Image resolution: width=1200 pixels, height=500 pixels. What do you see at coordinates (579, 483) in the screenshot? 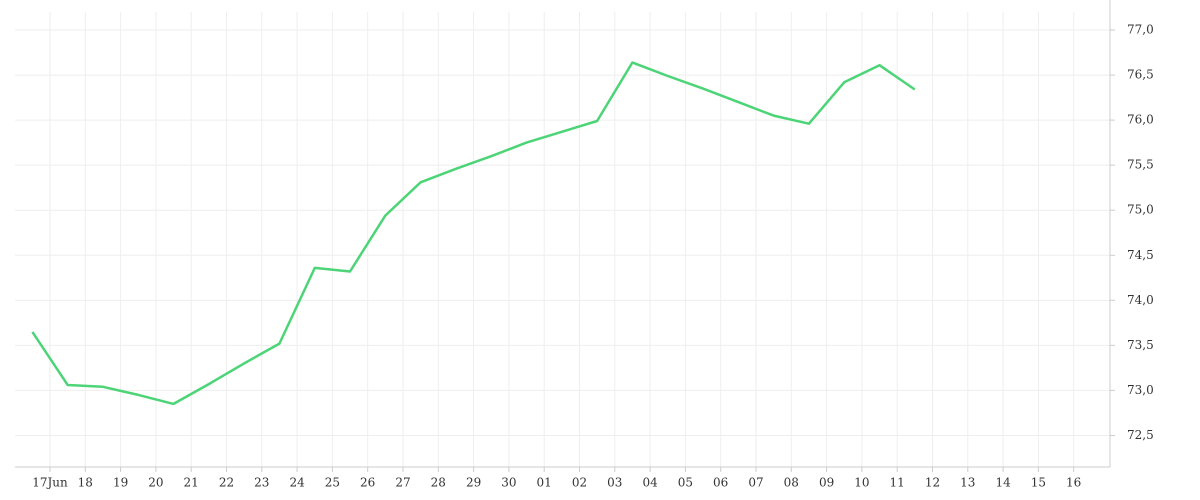
I see `x-tick-label: 02` at bounding box center [579, 483].